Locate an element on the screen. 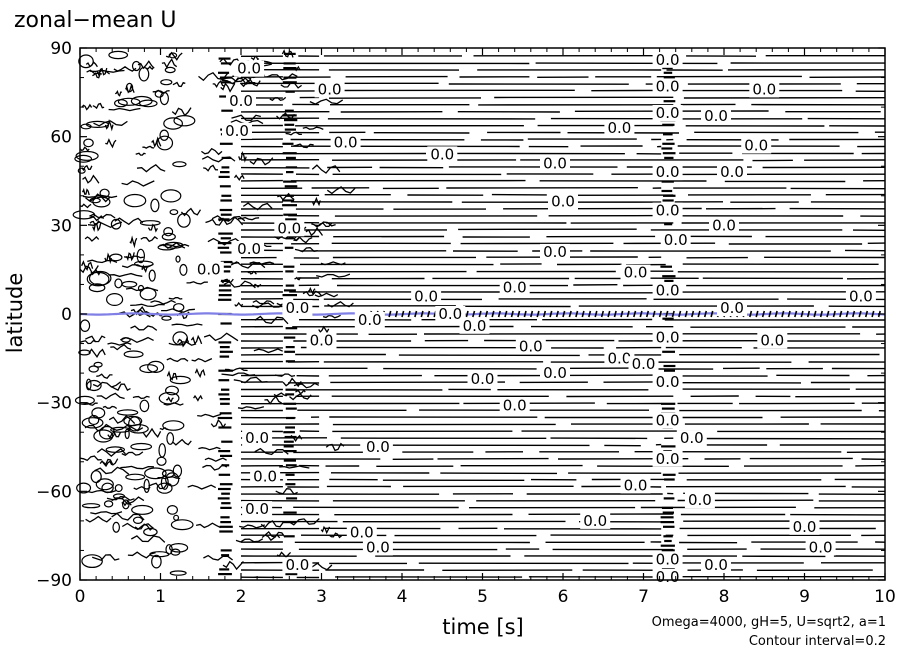 The image size is (904, 654). x-tick-label: 8 is located at coordinates (724, 597).